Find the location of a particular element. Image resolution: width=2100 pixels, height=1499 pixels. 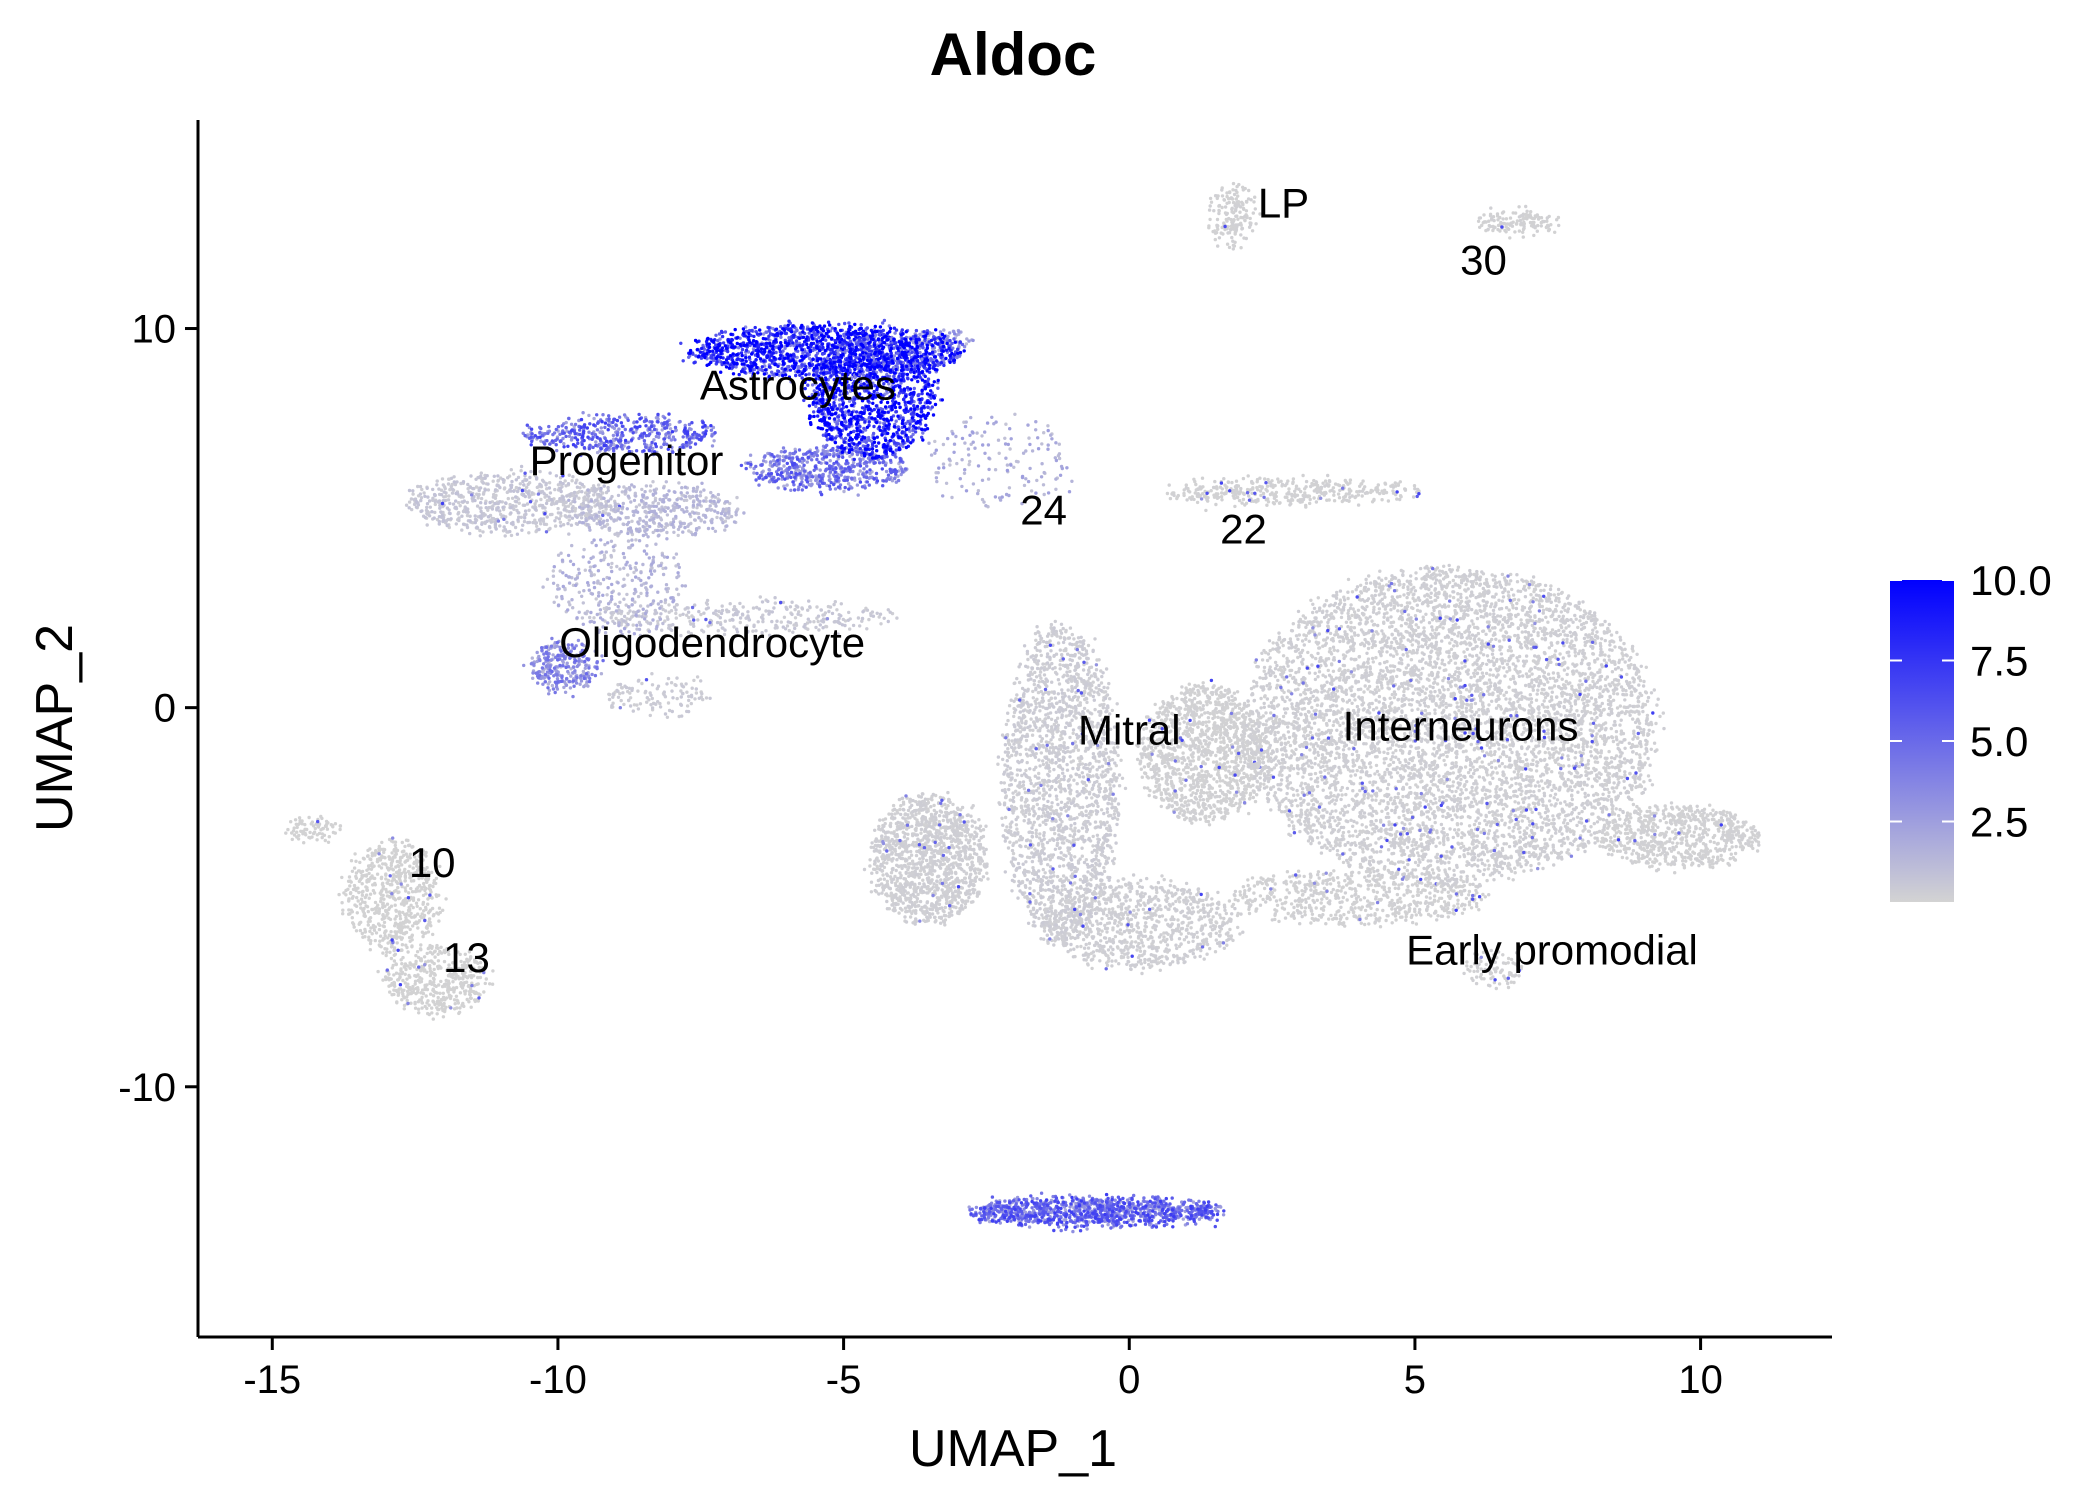

cluster-points-c30 is located at coordinates (1519, 222).